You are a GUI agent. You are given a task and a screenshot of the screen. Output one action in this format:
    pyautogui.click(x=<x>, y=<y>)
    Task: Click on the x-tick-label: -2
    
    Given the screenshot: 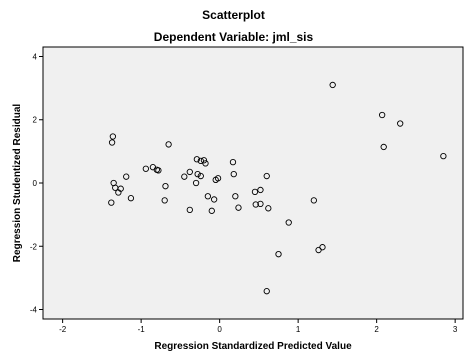 What is the action you would take?
    pyautogui.click(x=63, y=329)
    